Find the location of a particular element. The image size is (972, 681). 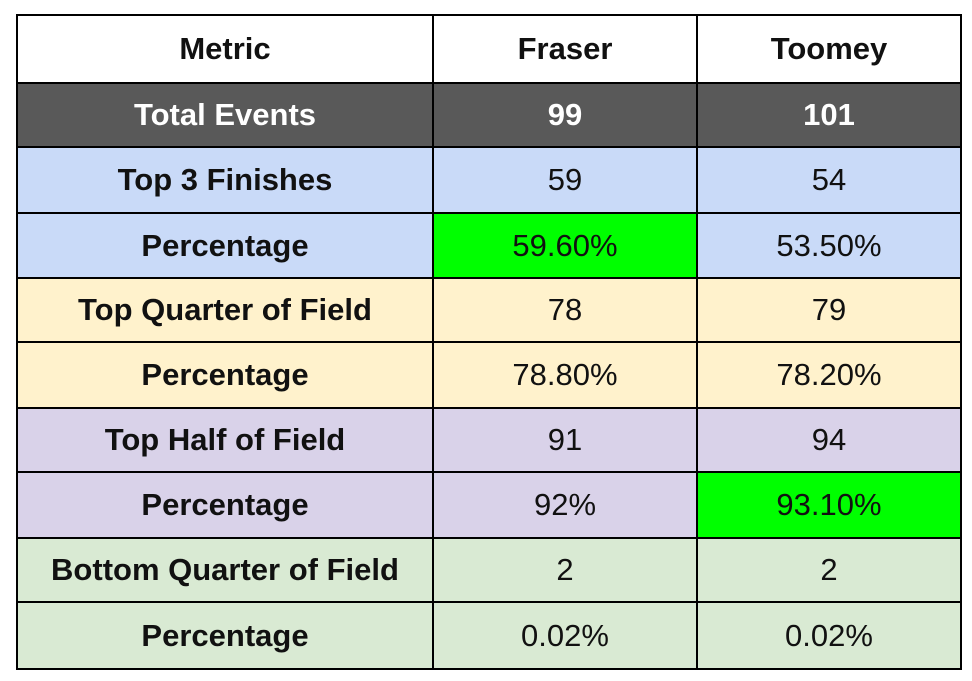

row-fraser-cell: 99 is located at coordinates (565, 115).